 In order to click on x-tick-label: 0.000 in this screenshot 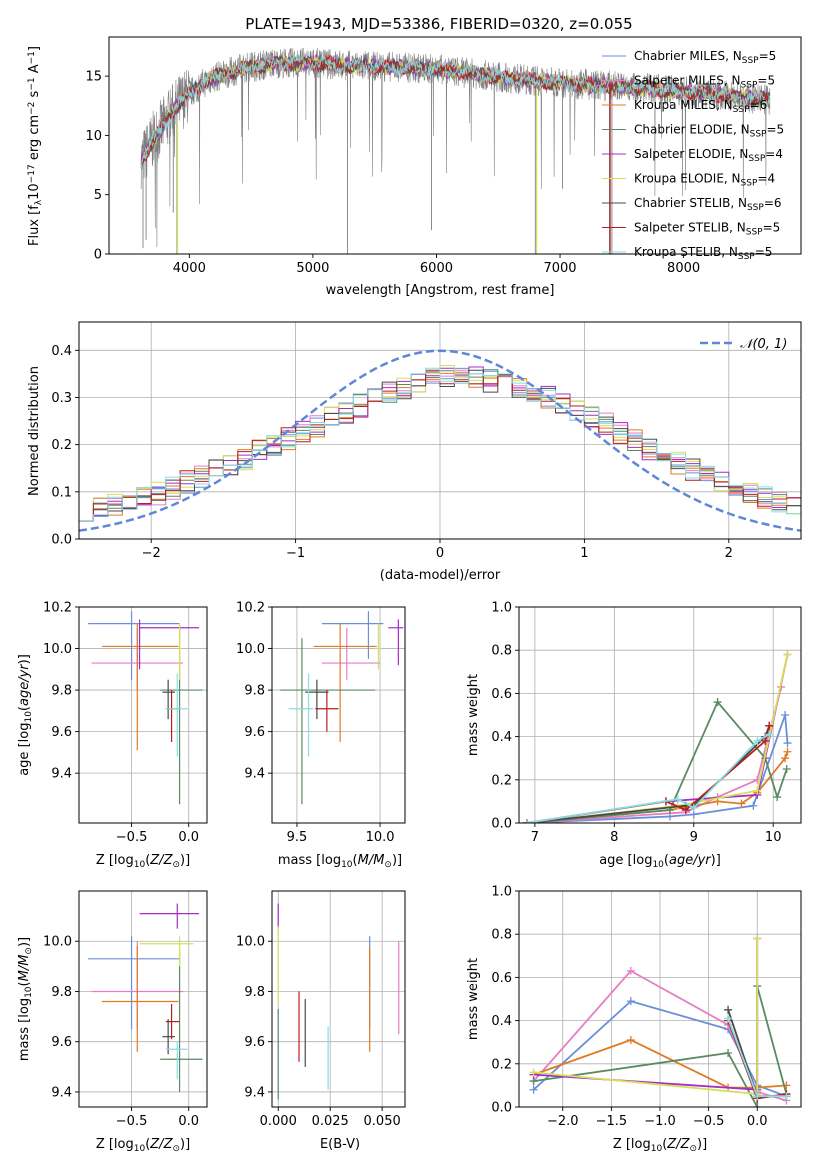, I will do `click(278, 1121)`.